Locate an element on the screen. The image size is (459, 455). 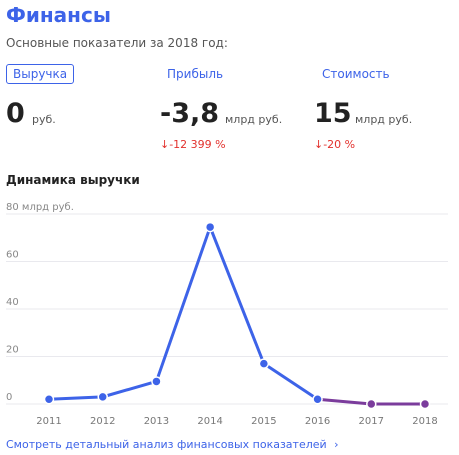
x-tick-label: 2011 is located at coordinates (48, 421).